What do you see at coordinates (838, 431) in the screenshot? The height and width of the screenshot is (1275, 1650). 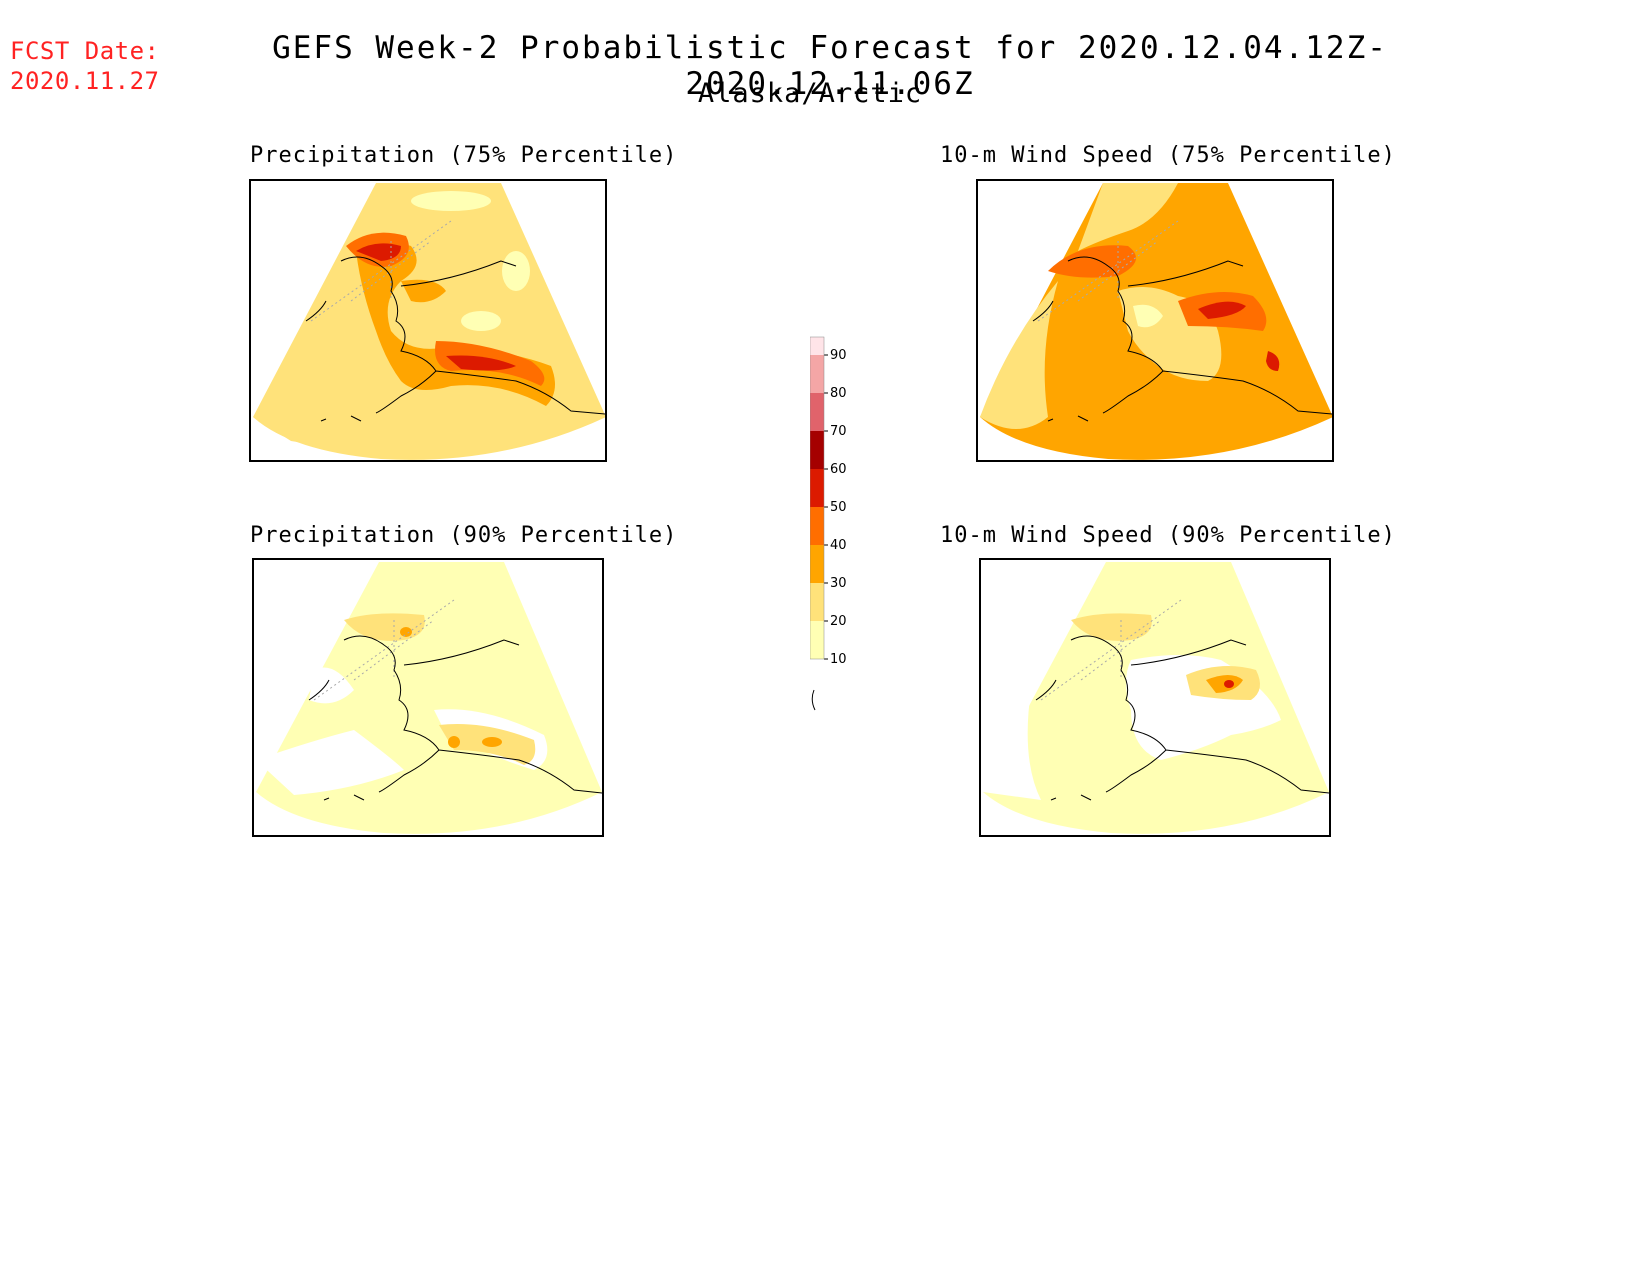 I see `colorbar-tick-label: 70` at bounding box center [838, 431].